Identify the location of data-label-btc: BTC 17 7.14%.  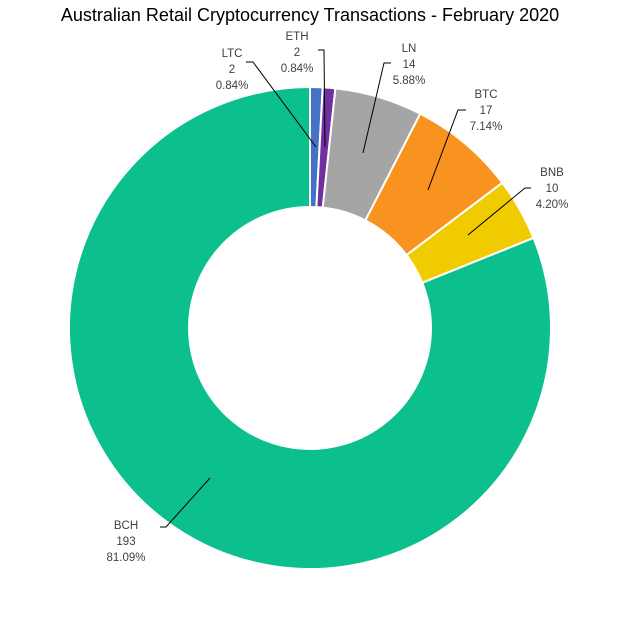
(486, 111).